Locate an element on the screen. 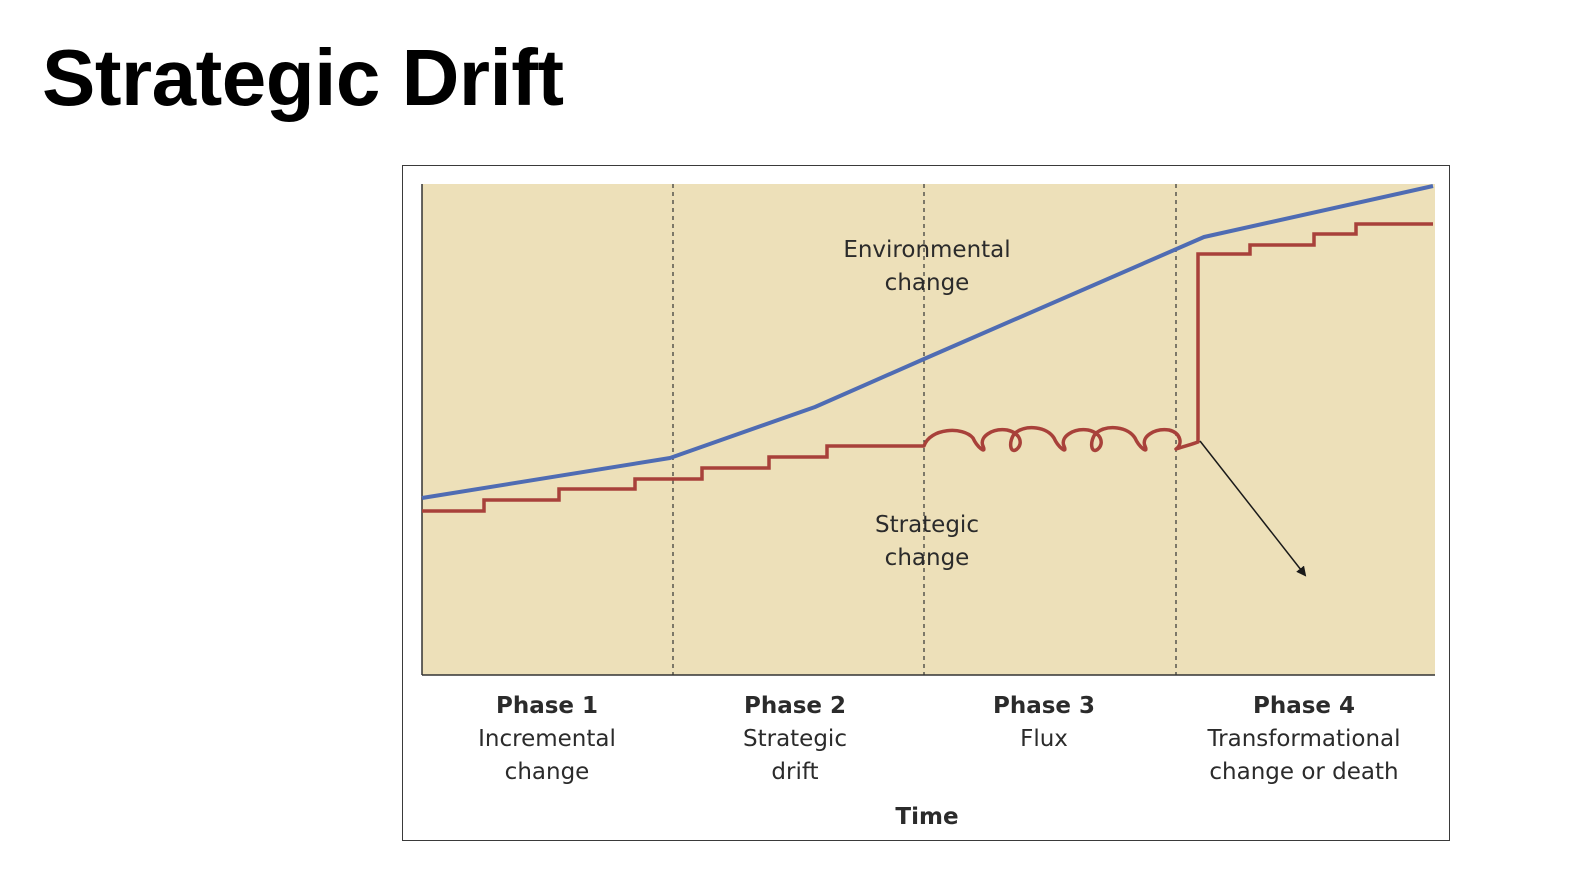 The image size is (1582, 877). phase-3-line1: Flux is located at coordinates (1044, 739).